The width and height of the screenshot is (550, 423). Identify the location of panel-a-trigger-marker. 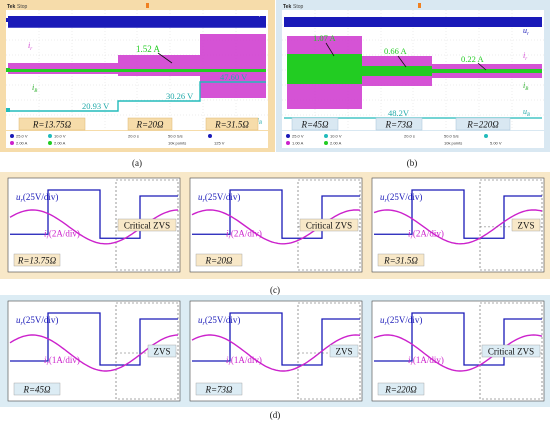
(147, 5).